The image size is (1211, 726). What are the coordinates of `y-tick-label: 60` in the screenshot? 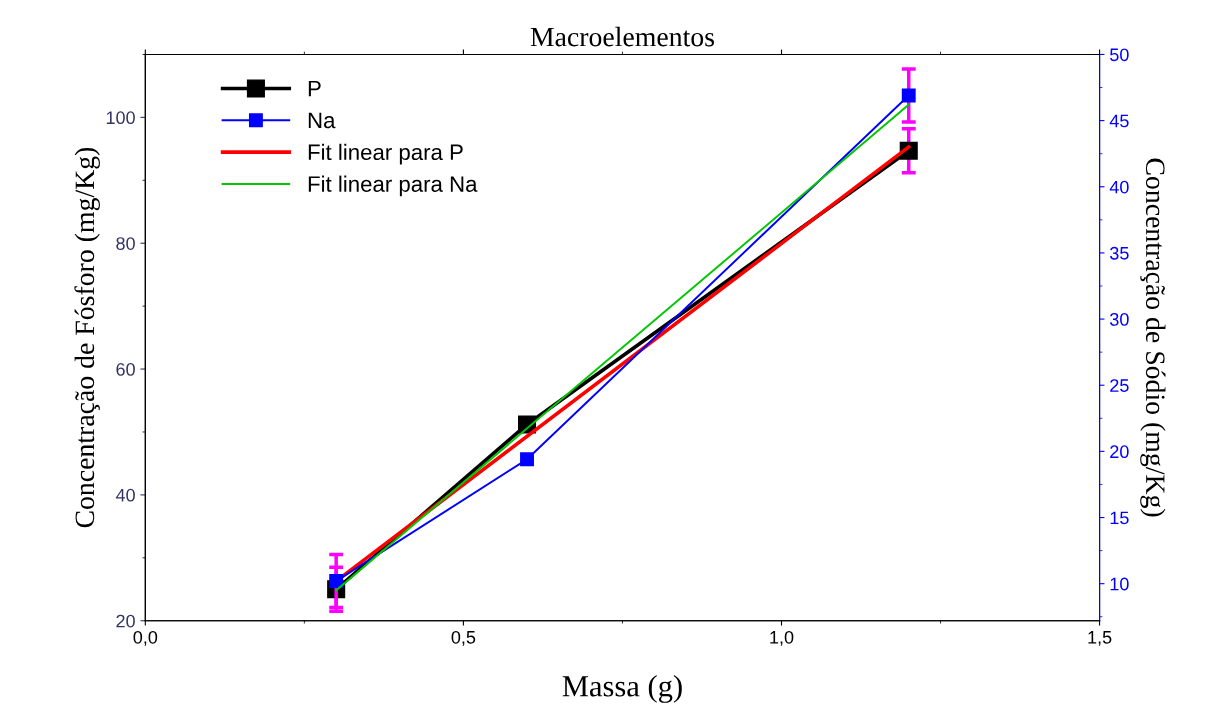 It's located at (125, 369).